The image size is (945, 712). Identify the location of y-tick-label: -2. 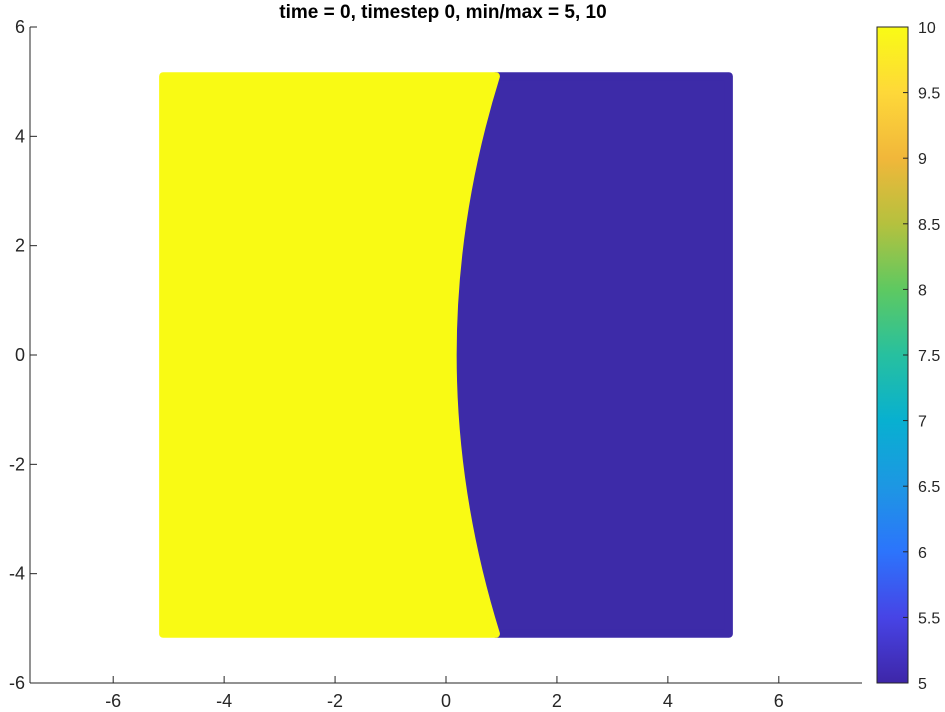
(17, 464).